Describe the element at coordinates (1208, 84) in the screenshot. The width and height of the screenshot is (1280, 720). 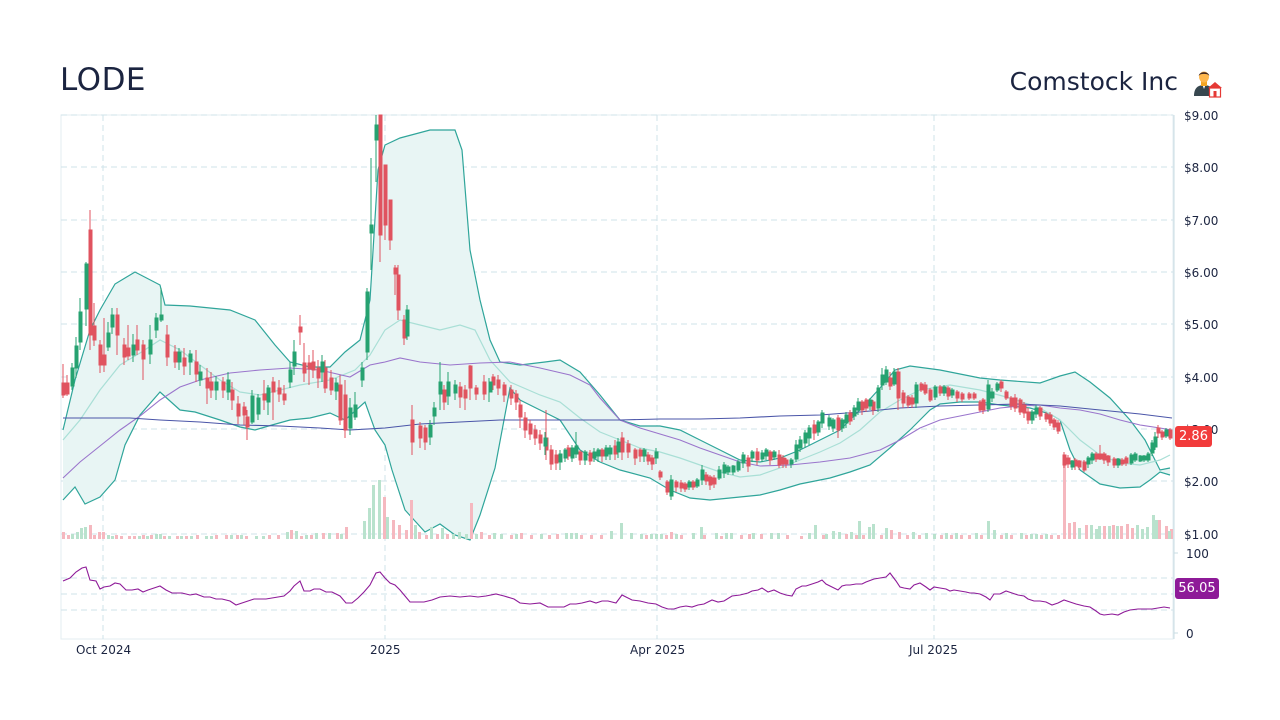
I see `office-worker-house-icon` at that location.